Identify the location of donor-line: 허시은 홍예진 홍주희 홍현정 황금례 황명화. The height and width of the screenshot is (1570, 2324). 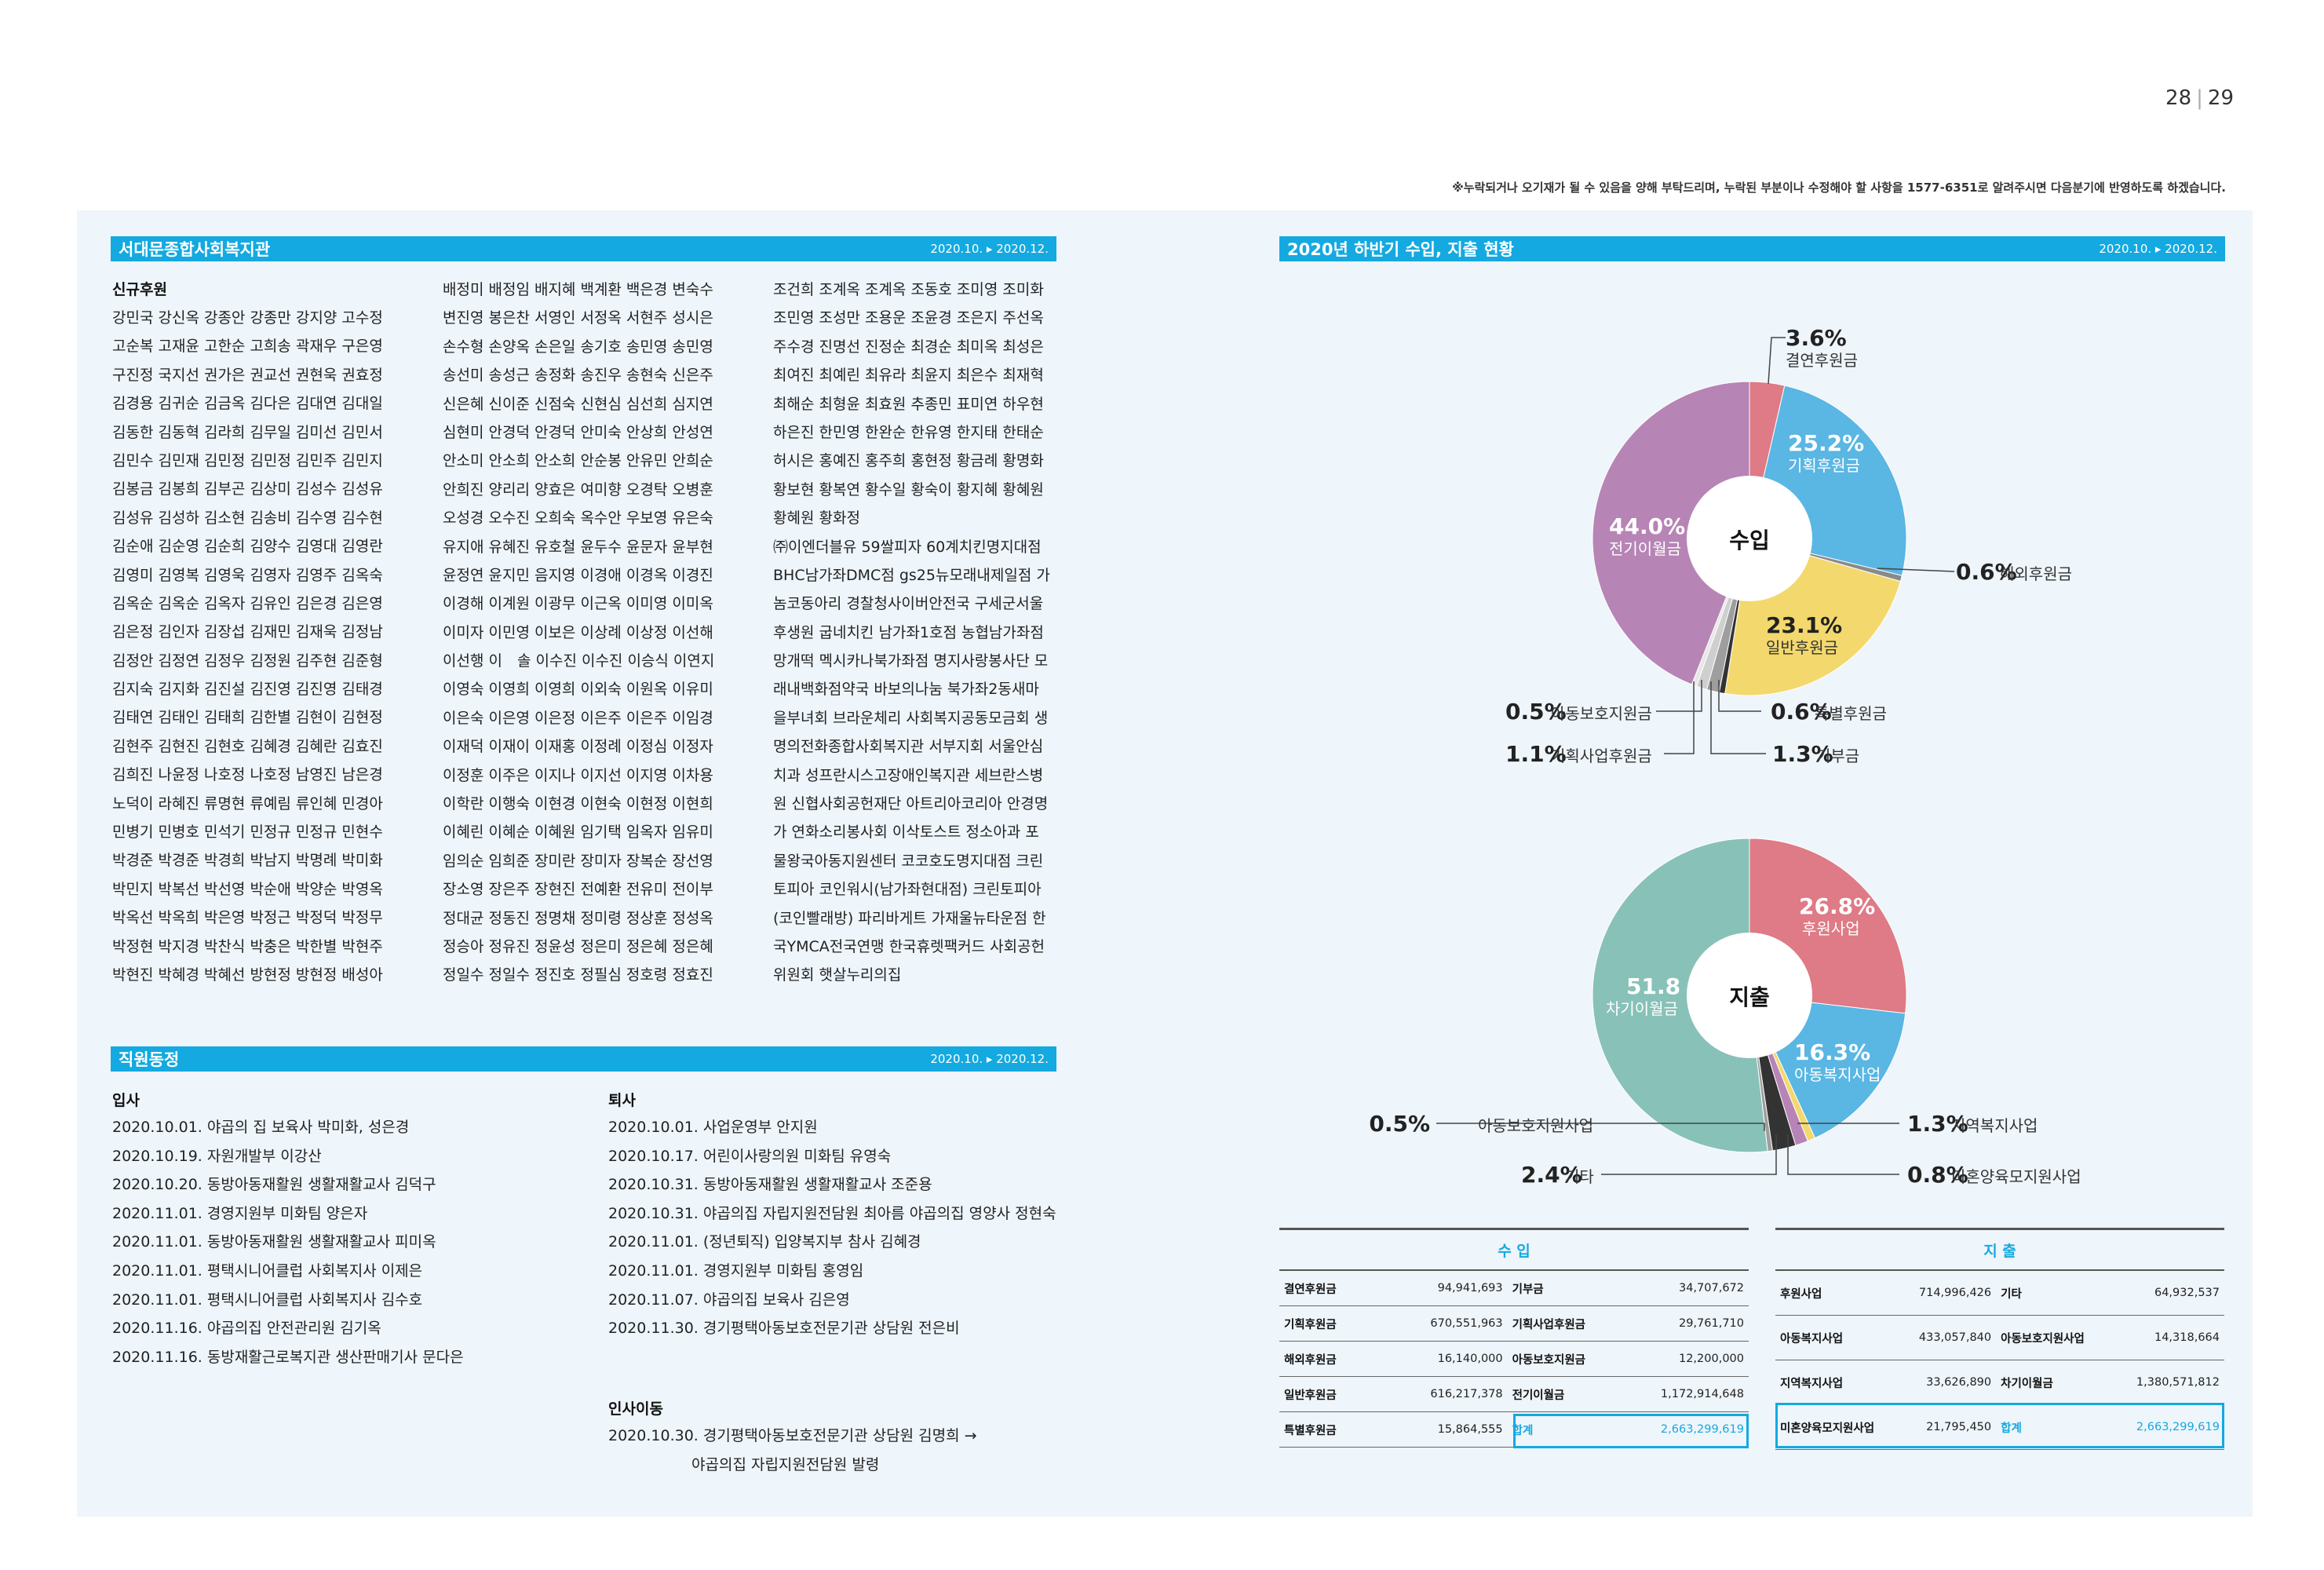
(909, 461).